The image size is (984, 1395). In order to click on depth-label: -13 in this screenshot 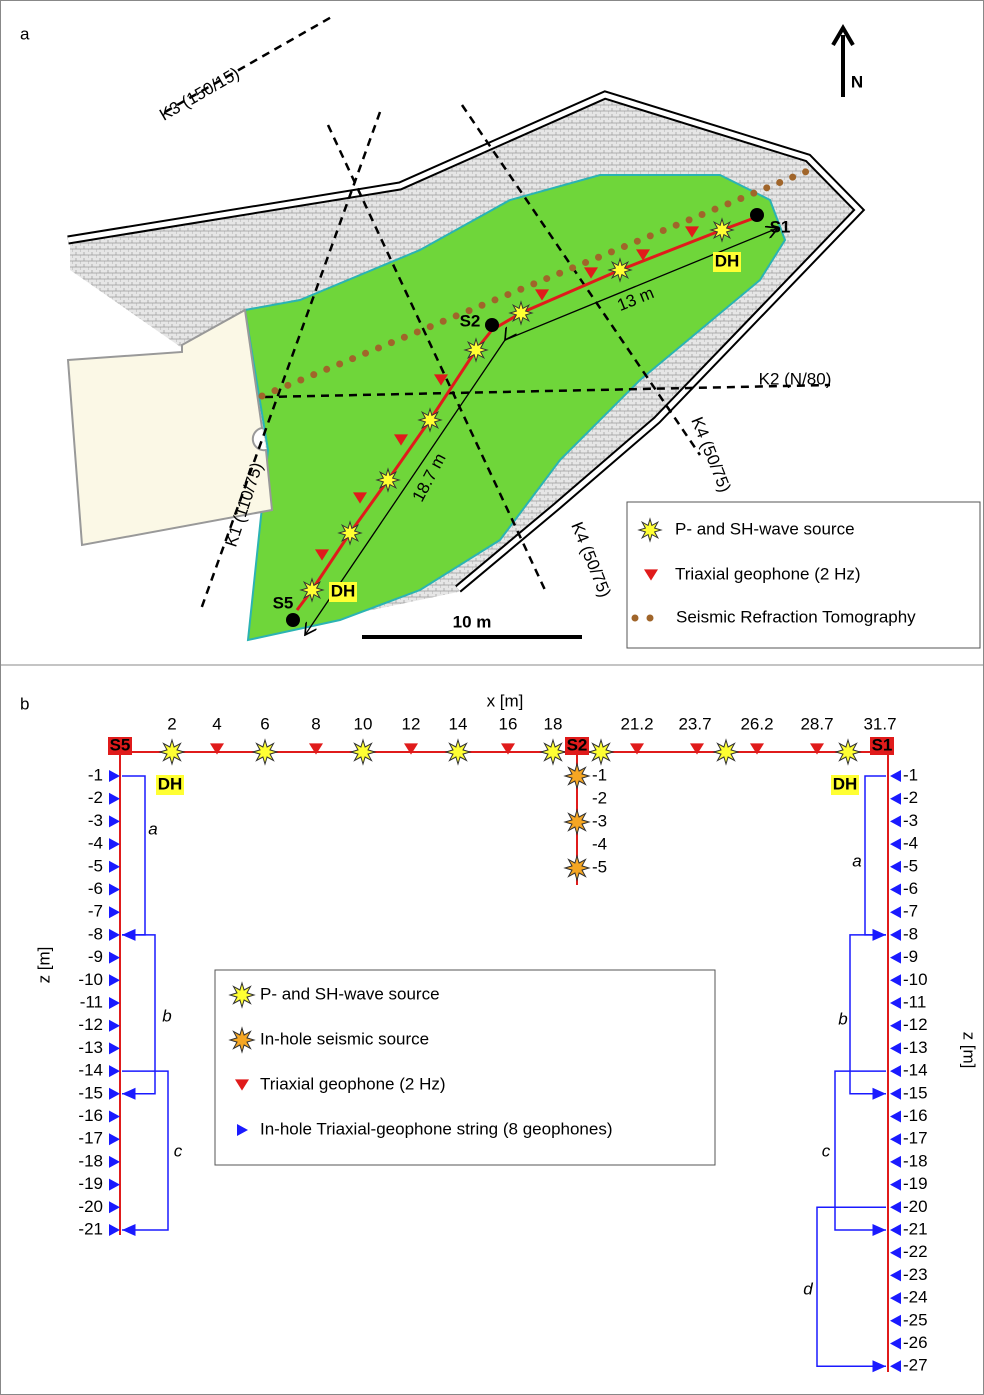, I will do `click(90, 1047)`.